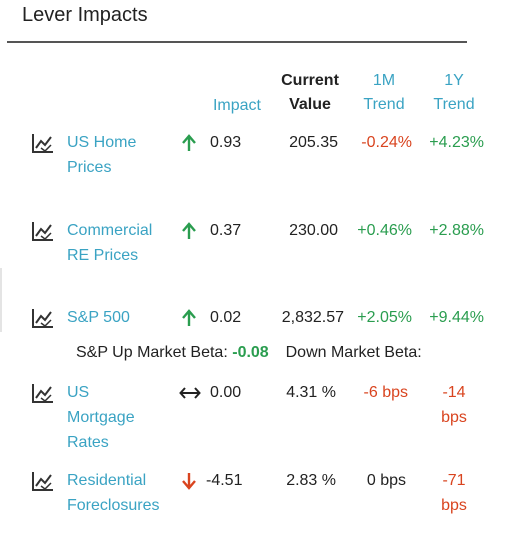 This screenshot has height=554, width=530. I want to click on title-divider, so click(237, 42).